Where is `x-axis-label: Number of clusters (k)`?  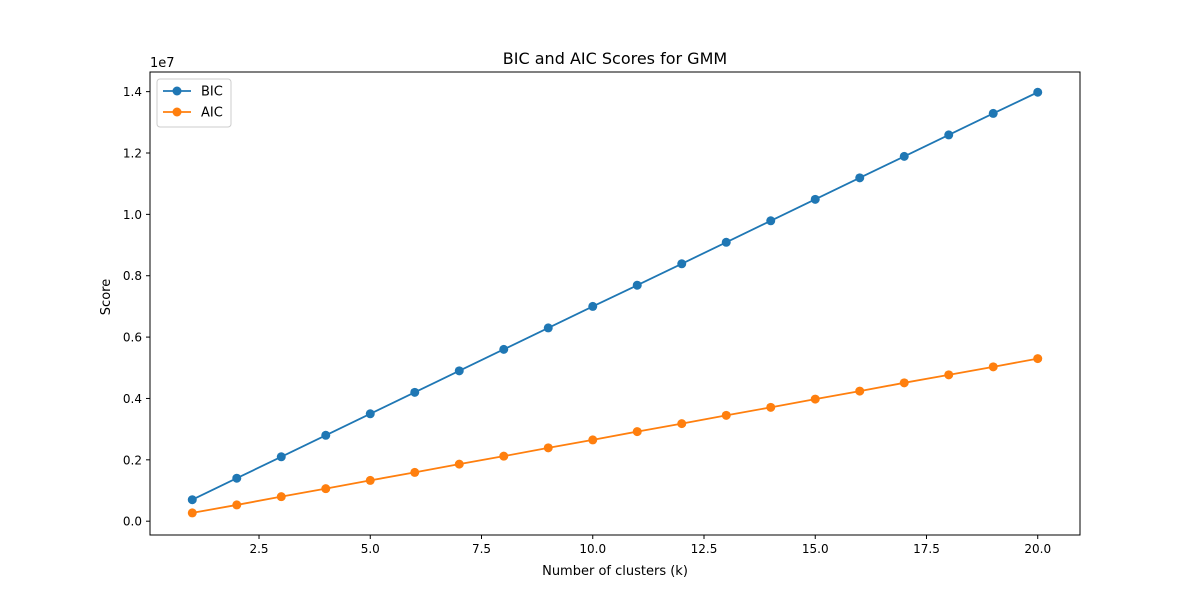
x-axis-label: Number of clusters (k) is located at coordinates (615, 571).